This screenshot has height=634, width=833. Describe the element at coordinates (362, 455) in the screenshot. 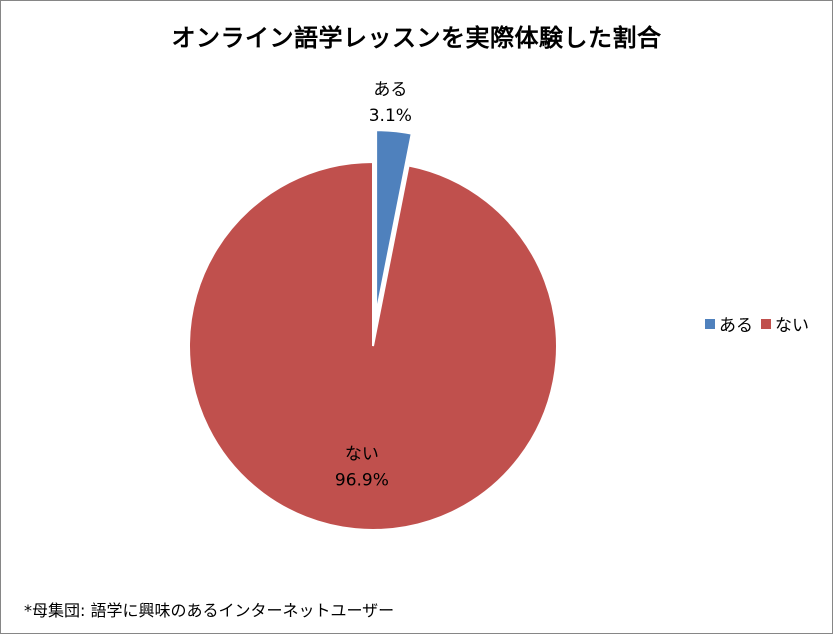

I see `data-label-name-nai: ない` at that location.